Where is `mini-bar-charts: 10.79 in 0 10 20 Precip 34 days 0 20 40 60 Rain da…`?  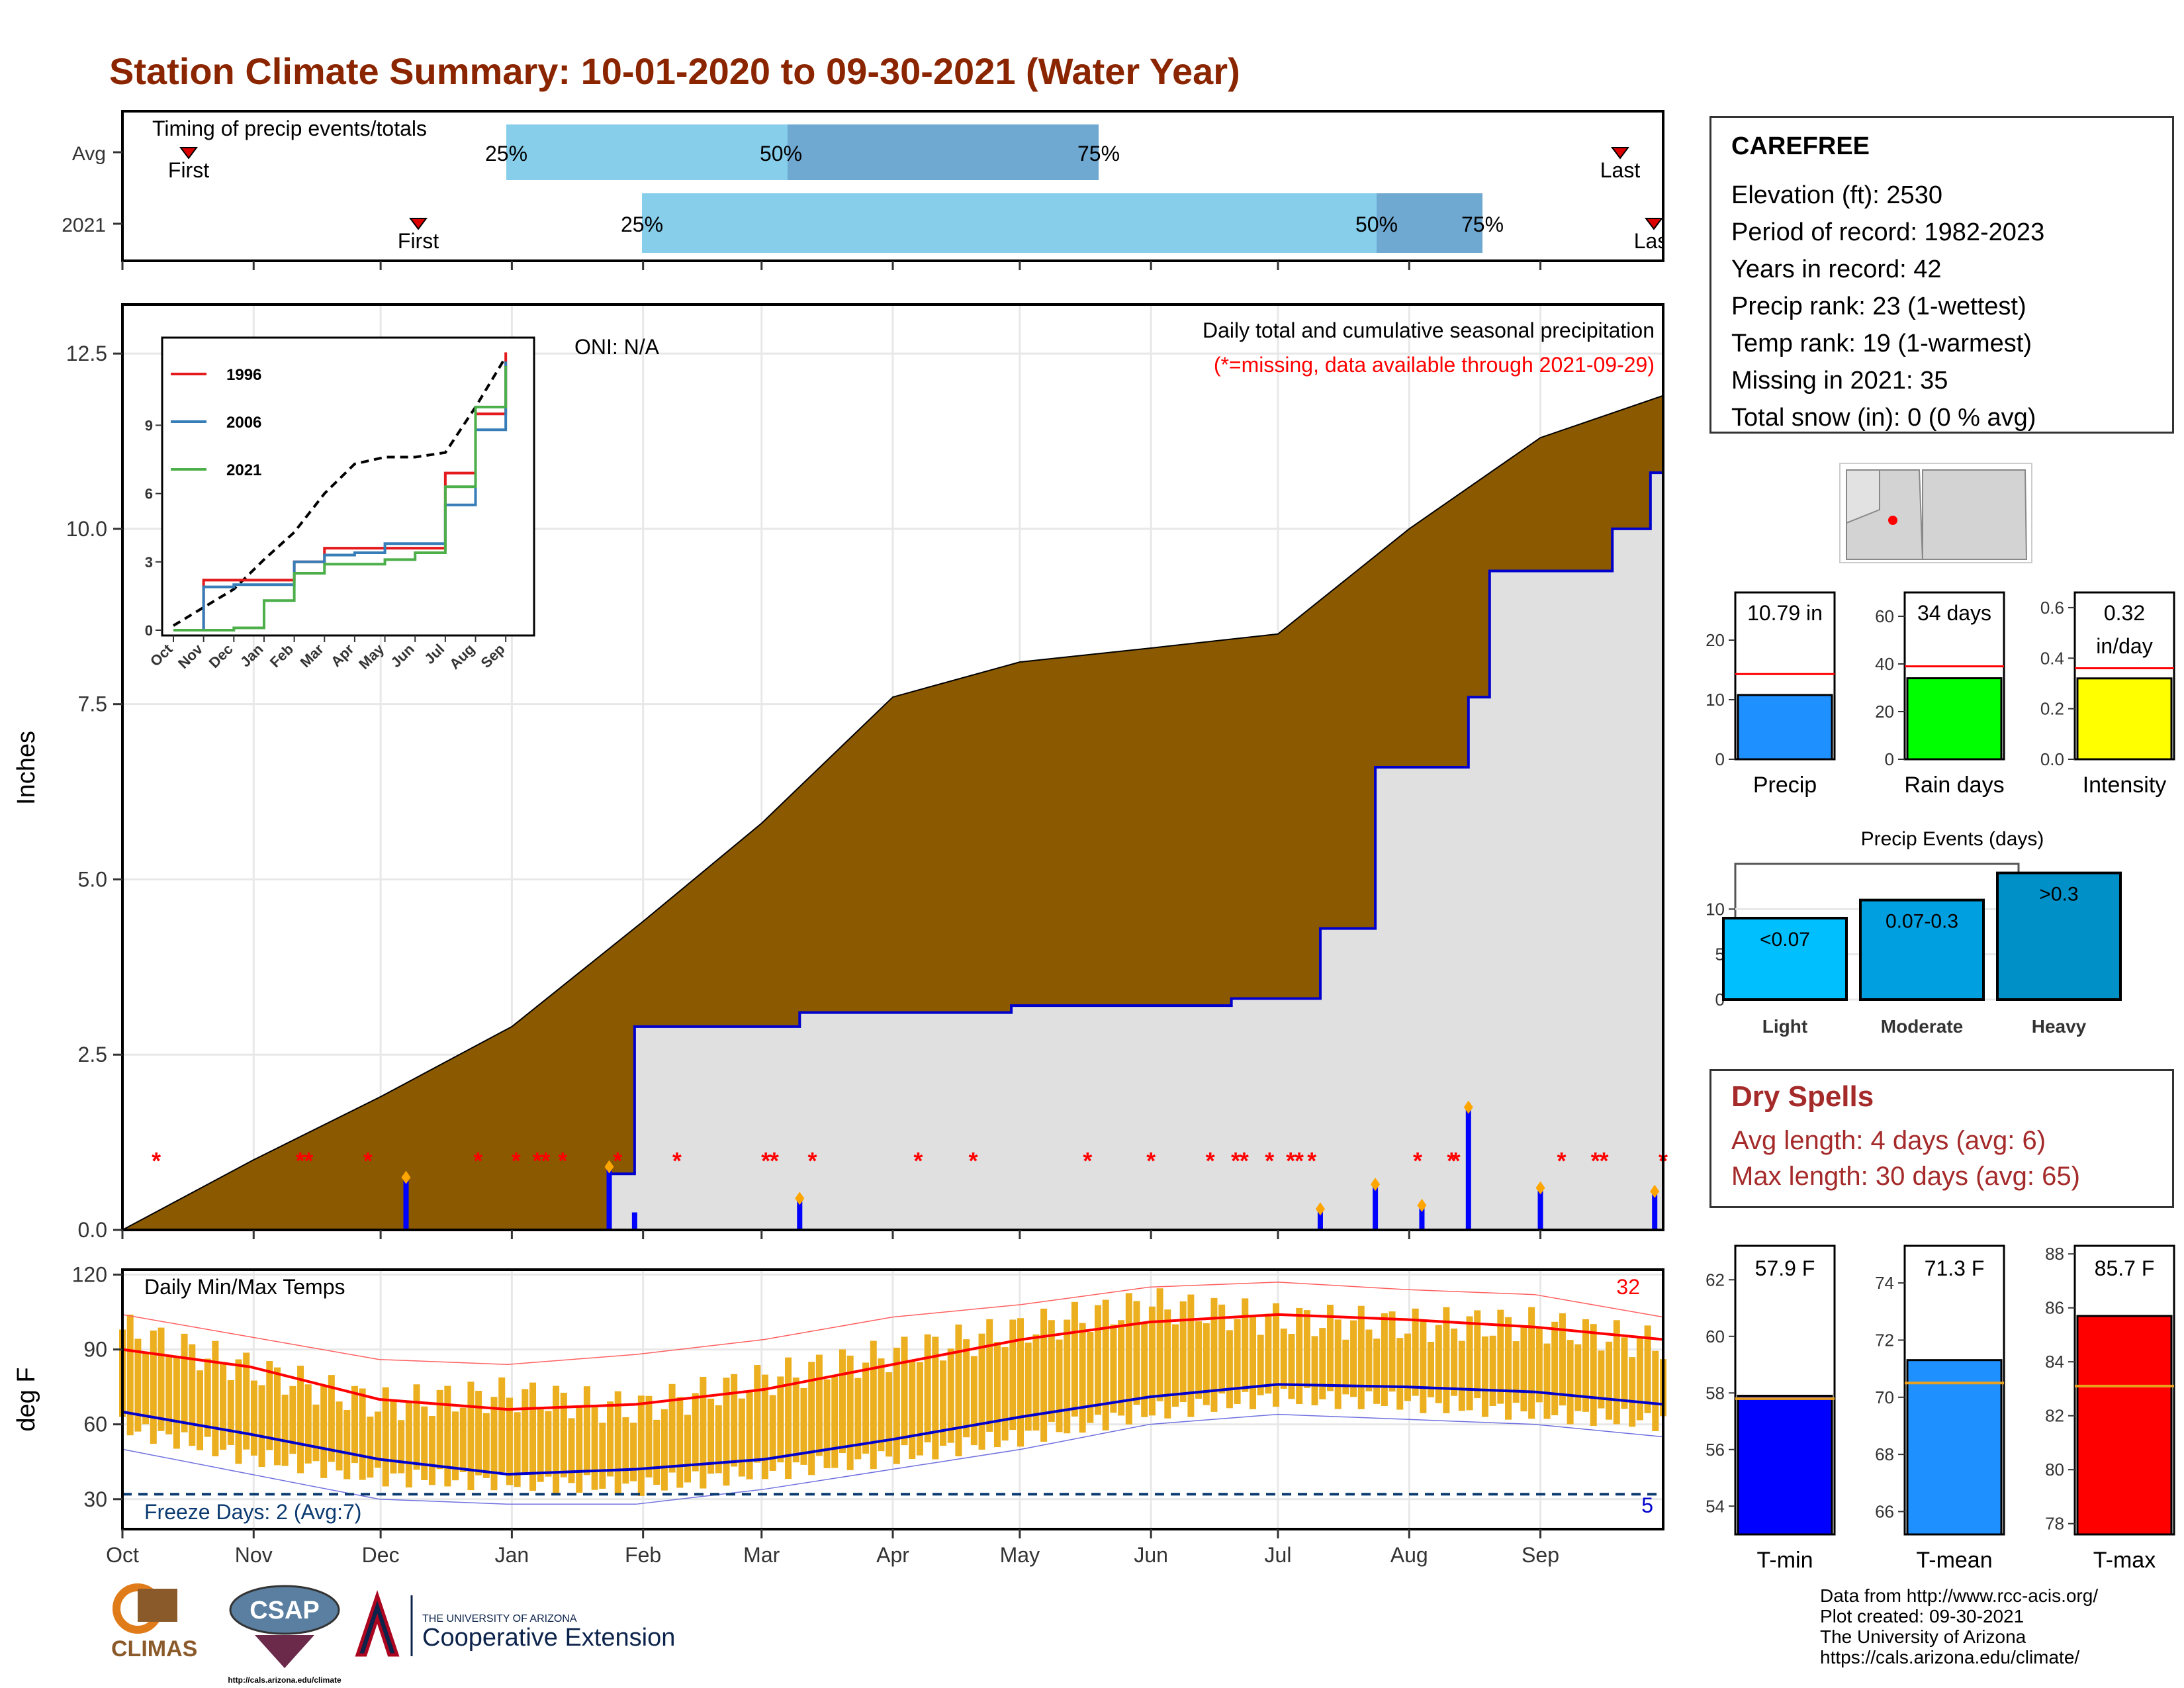 mini-bar-charts: 10.79 in 0 10 20 Precip 34 days 0 20 40 60 Rain da… is located at coordinates (1940, 694).